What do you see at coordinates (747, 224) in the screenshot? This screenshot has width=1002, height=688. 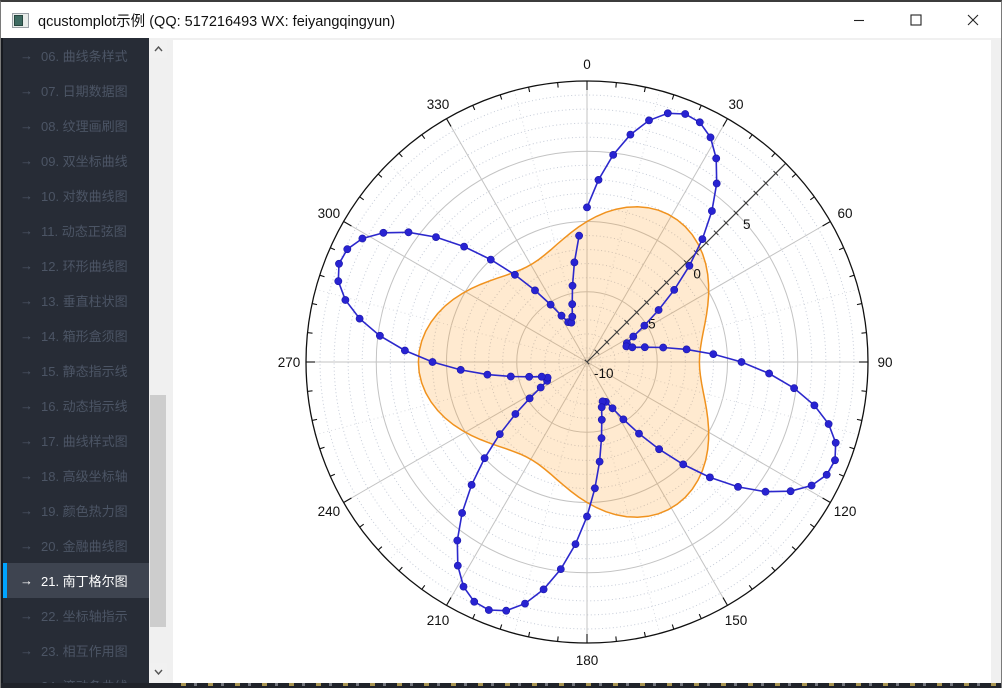 I see `radial-tick-label: 5` at bounding box center [747, 224].